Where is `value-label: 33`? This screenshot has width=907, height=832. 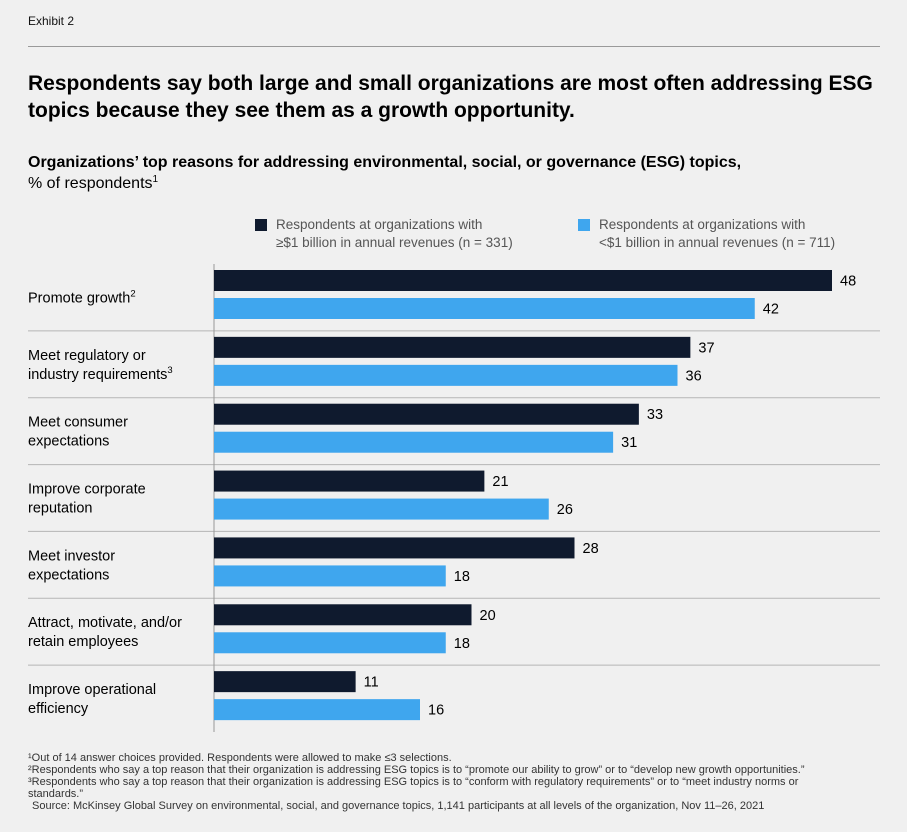
value-label: 33 is located at coordinates (655, 415).